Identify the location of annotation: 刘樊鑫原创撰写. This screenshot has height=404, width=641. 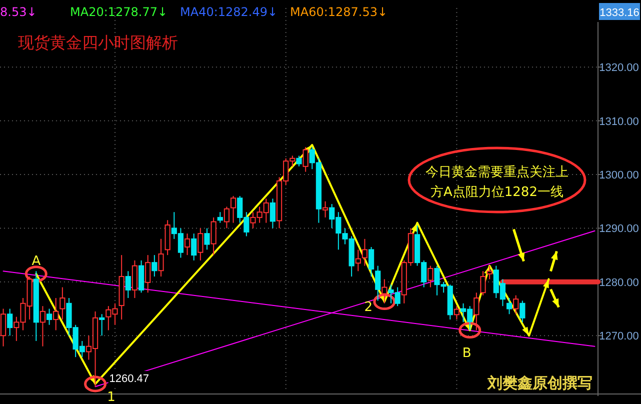
(539, 383).